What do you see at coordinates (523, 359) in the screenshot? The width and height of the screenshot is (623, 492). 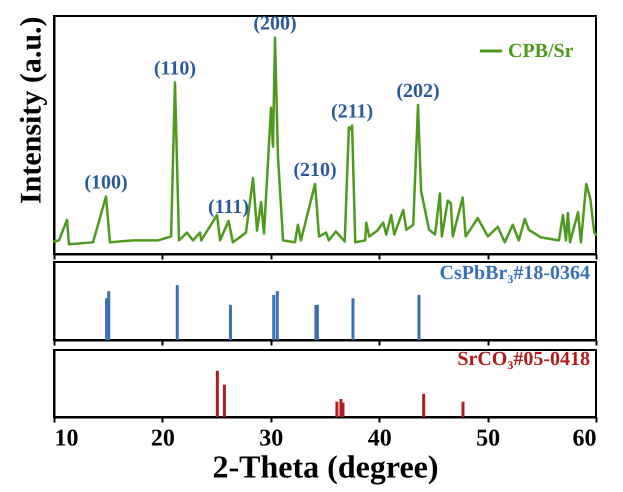 I see `series-label: SrCO₃#05-0418` at bounding box center [523, 359].